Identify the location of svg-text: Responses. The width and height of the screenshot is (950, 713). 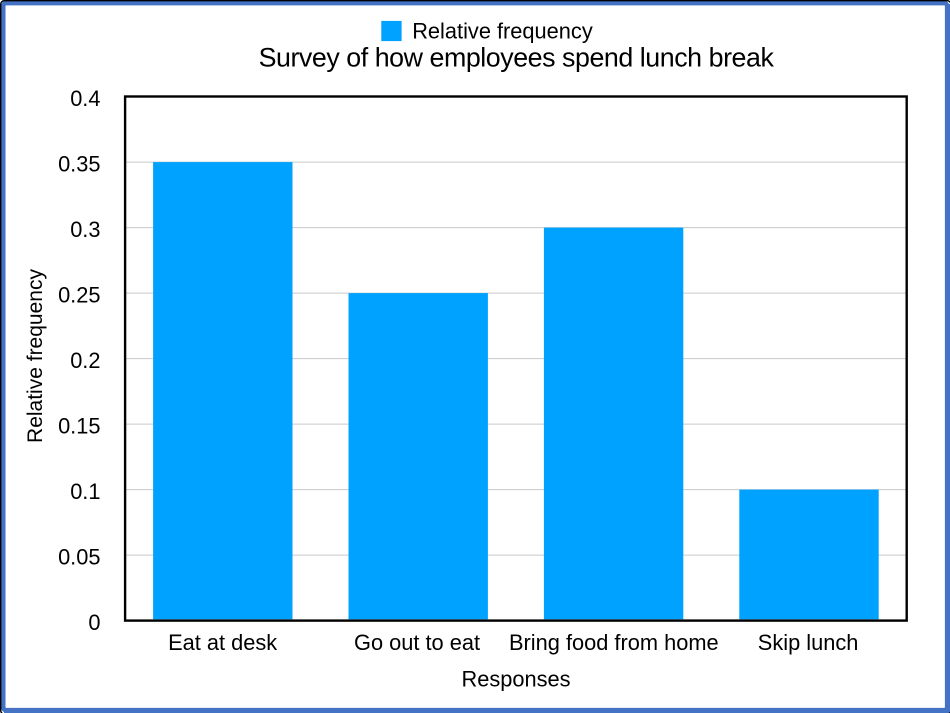
(515, 679).